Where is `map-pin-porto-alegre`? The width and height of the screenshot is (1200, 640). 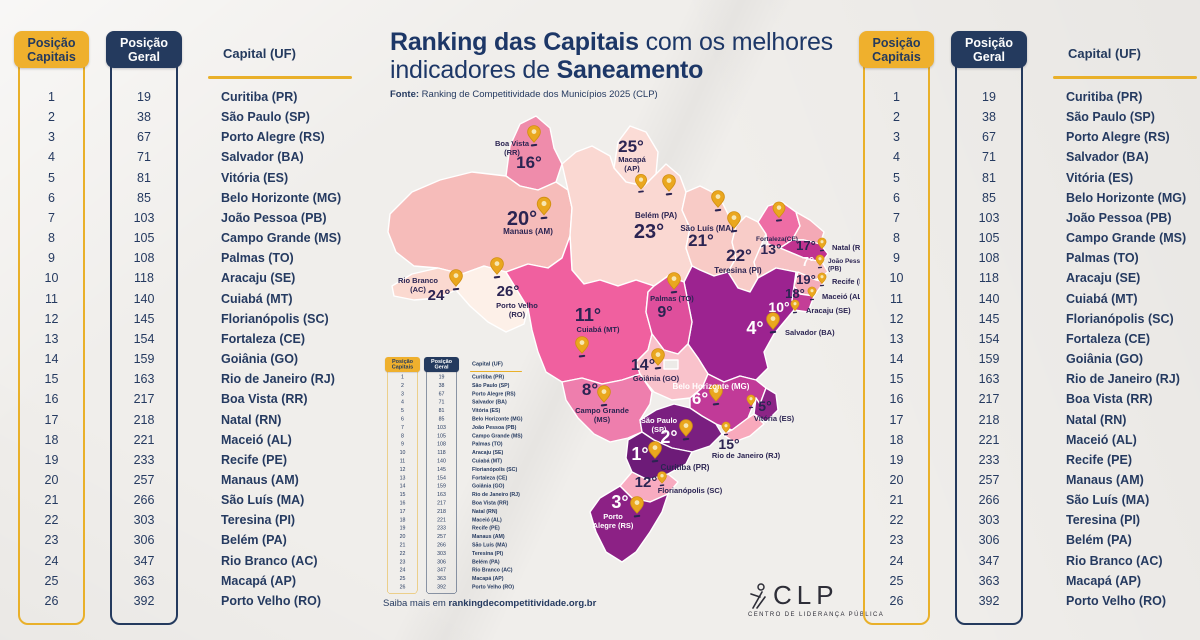 map-pin-porto-alegre is located at coordinates (637, 507).